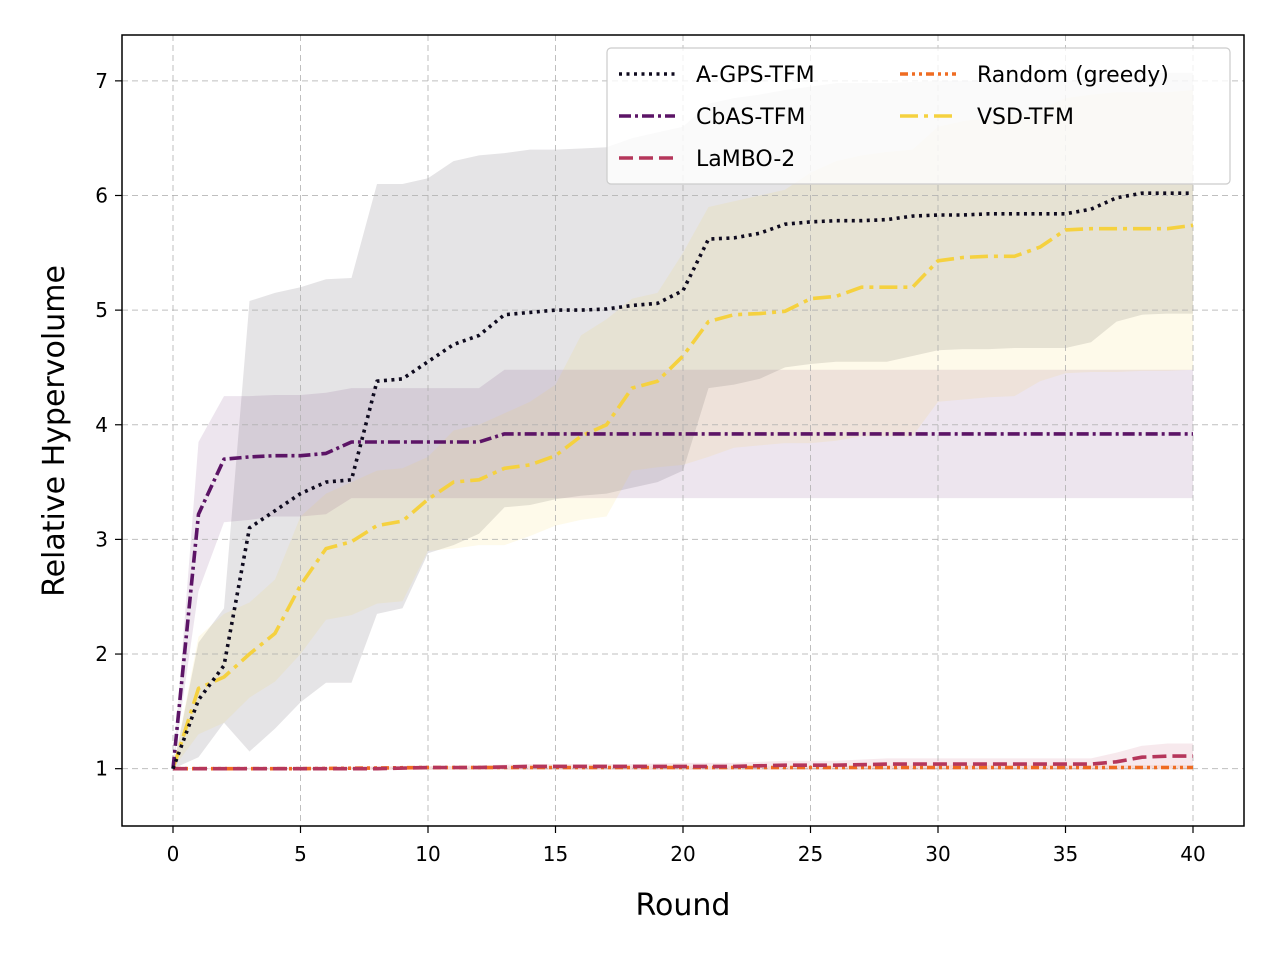  I want to click on y-axis-label: Relative Hypervolume, so click(54, 431).